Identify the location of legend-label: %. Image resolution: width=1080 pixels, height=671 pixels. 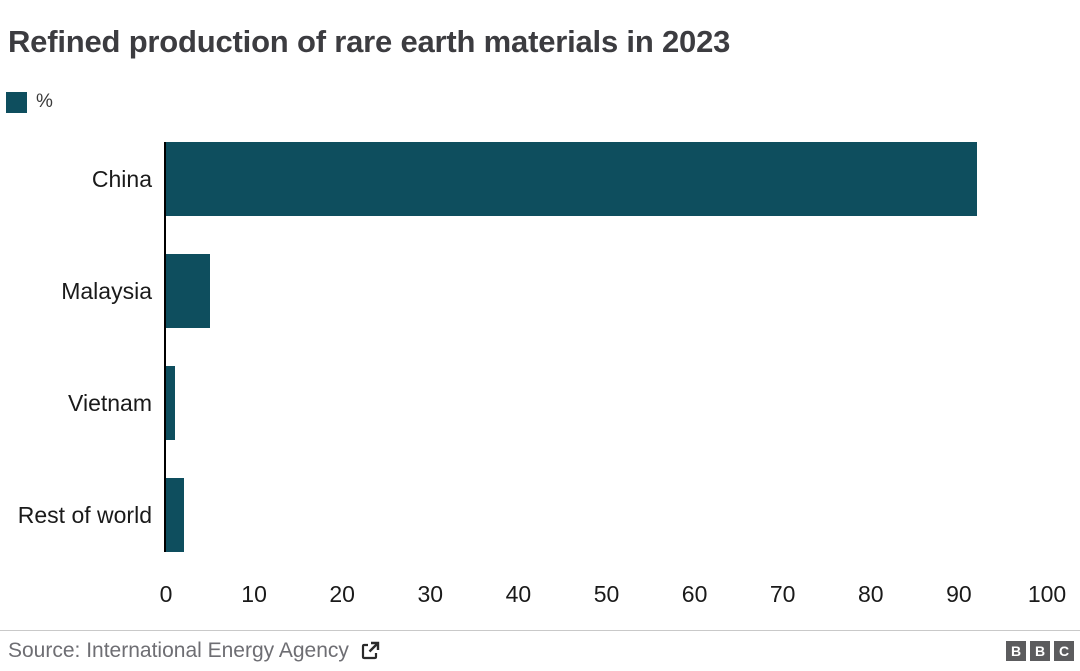
(44, 101).